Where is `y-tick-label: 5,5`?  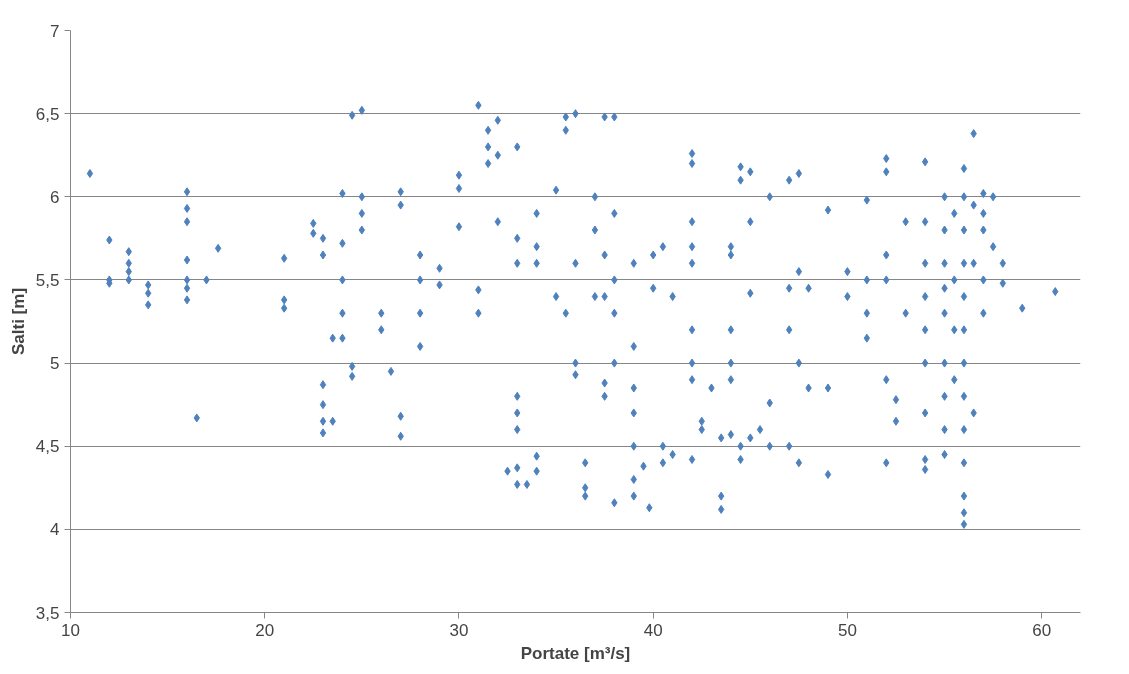 y-tick-label: 5,5 is located at coordinates (47, 280).